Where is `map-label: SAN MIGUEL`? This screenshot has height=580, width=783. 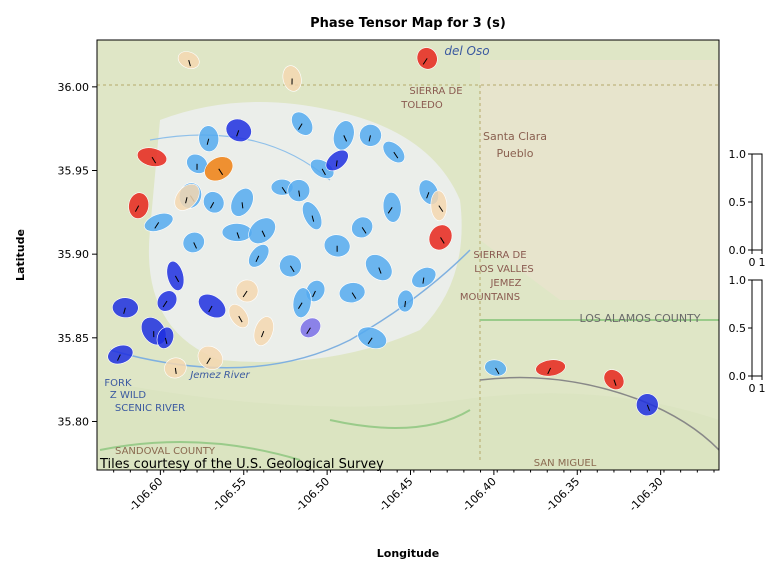
map-label: SAN MIGUEL is located at coordinates (565, 463).